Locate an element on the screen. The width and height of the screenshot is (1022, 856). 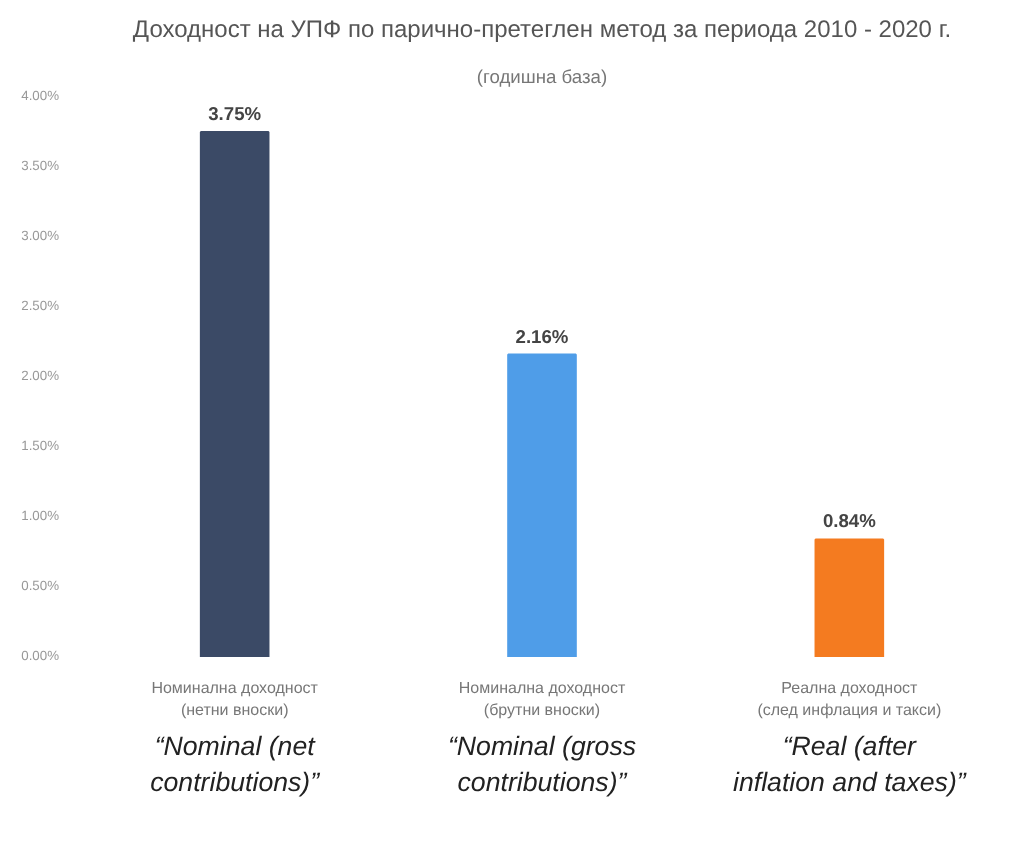
data-label: 0.84% is located at coordinates (850, 521).